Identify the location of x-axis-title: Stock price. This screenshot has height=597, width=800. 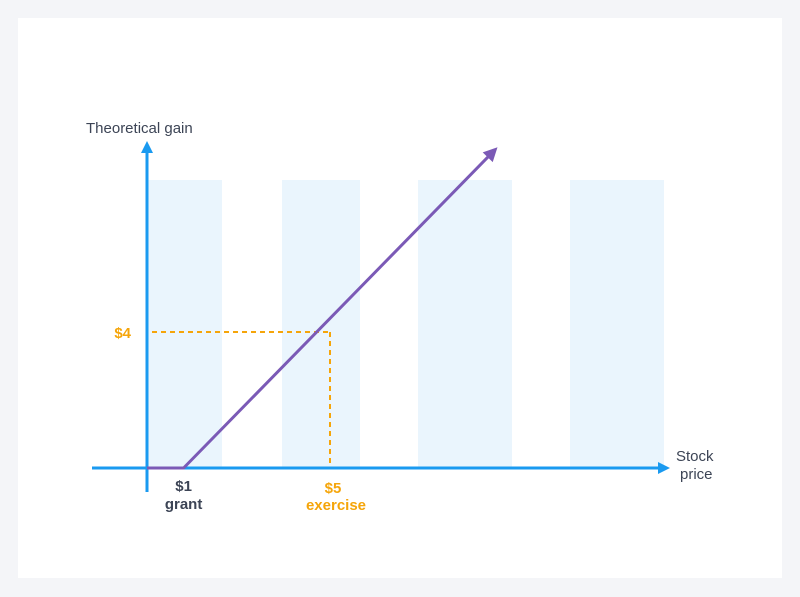
(695, 465).